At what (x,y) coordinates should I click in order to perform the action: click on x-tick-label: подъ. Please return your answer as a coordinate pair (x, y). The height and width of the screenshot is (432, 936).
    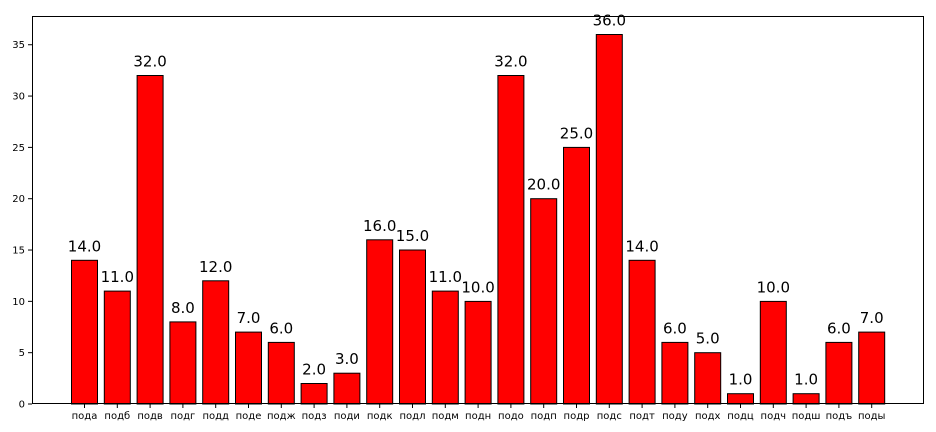
    Looking at the image, I should click on (839, 416).